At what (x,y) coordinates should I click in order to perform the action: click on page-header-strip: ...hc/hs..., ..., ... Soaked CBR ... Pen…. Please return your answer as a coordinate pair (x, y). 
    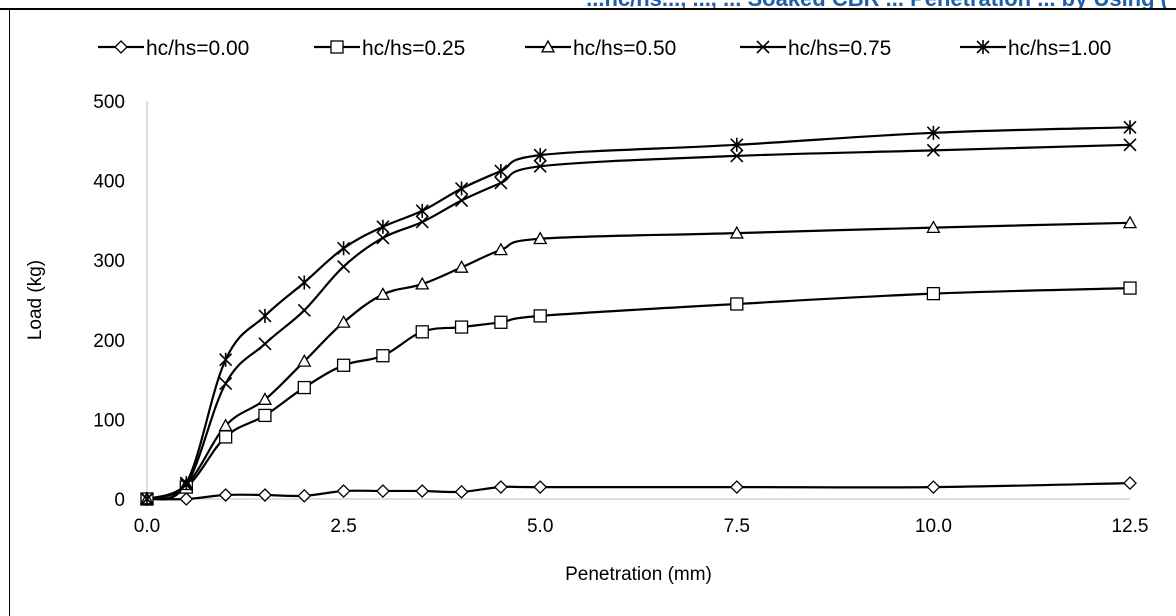
    Looking at the image, I should click on (588, 4).